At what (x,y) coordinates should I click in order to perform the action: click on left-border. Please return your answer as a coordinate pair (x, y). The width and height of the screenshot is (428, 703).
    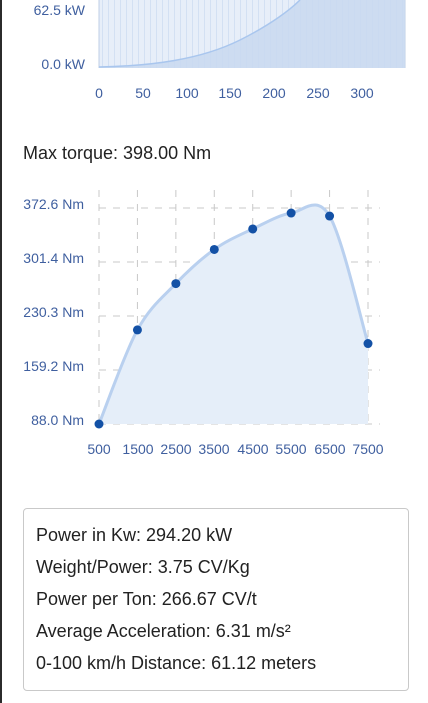
    Looking at the image, I should click on (1, 351).